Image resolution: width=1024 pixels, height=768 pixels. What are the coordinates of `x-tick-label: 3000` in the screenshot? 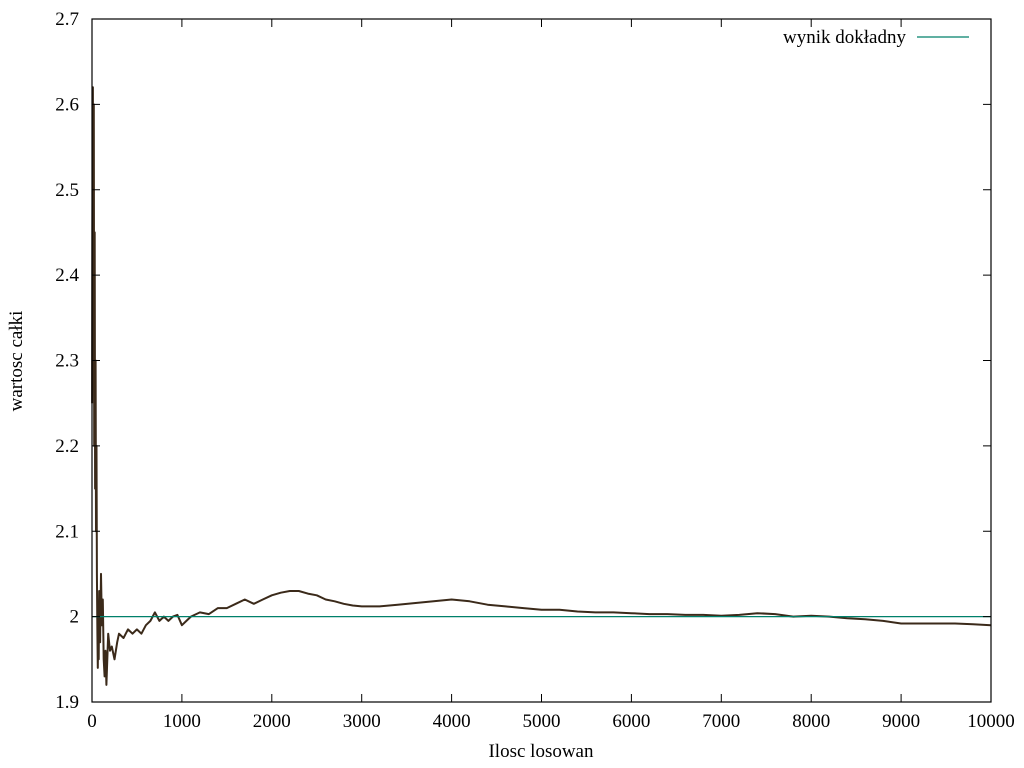 It's located at (362, 721).